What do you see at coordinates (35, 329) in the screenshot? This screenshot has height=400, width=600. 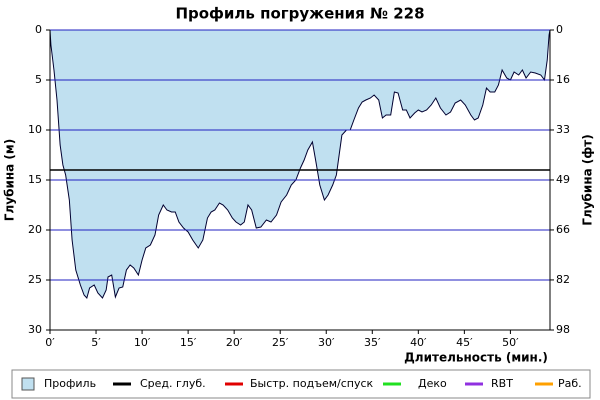 I see `y-tick-label: 30` at bounding box center [35, 329].